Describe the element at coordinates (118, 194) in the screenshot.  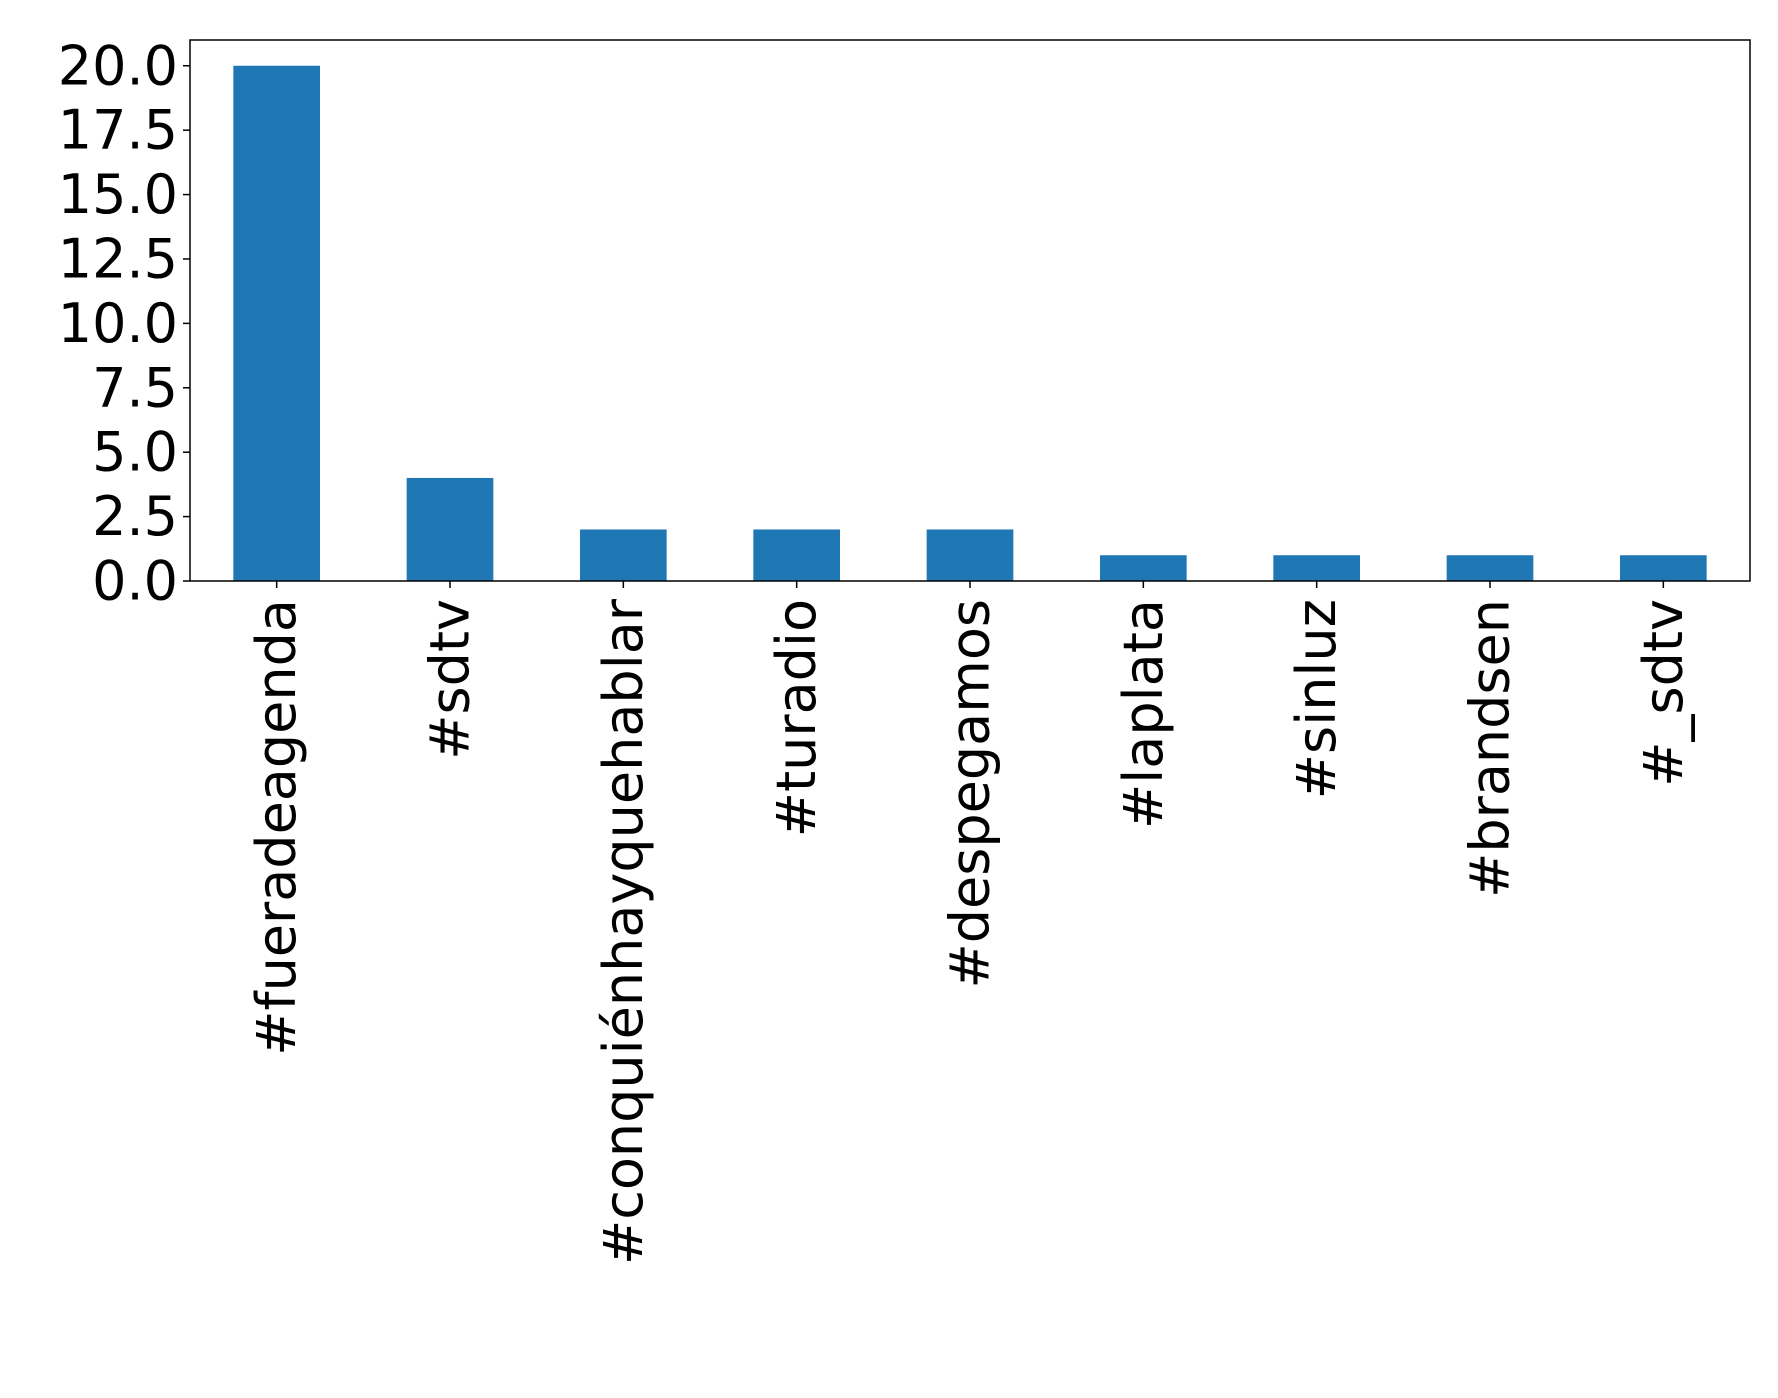
I see `y-tick-label-6: 15.0` at that location.